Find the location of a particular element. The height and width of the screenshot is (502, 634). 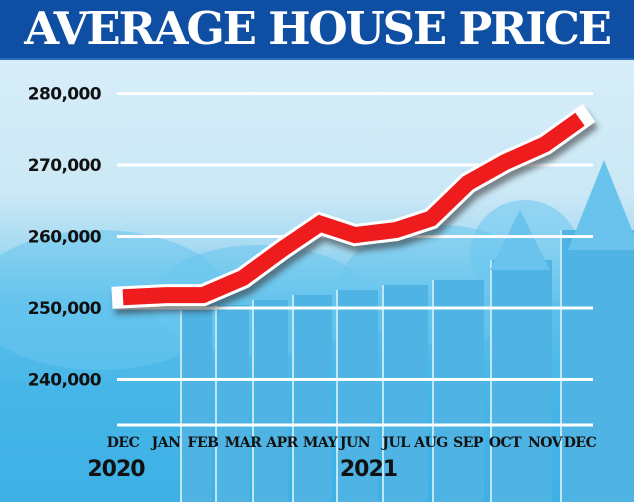

x-tick-label: OCT is located at coordinates (505, 443).